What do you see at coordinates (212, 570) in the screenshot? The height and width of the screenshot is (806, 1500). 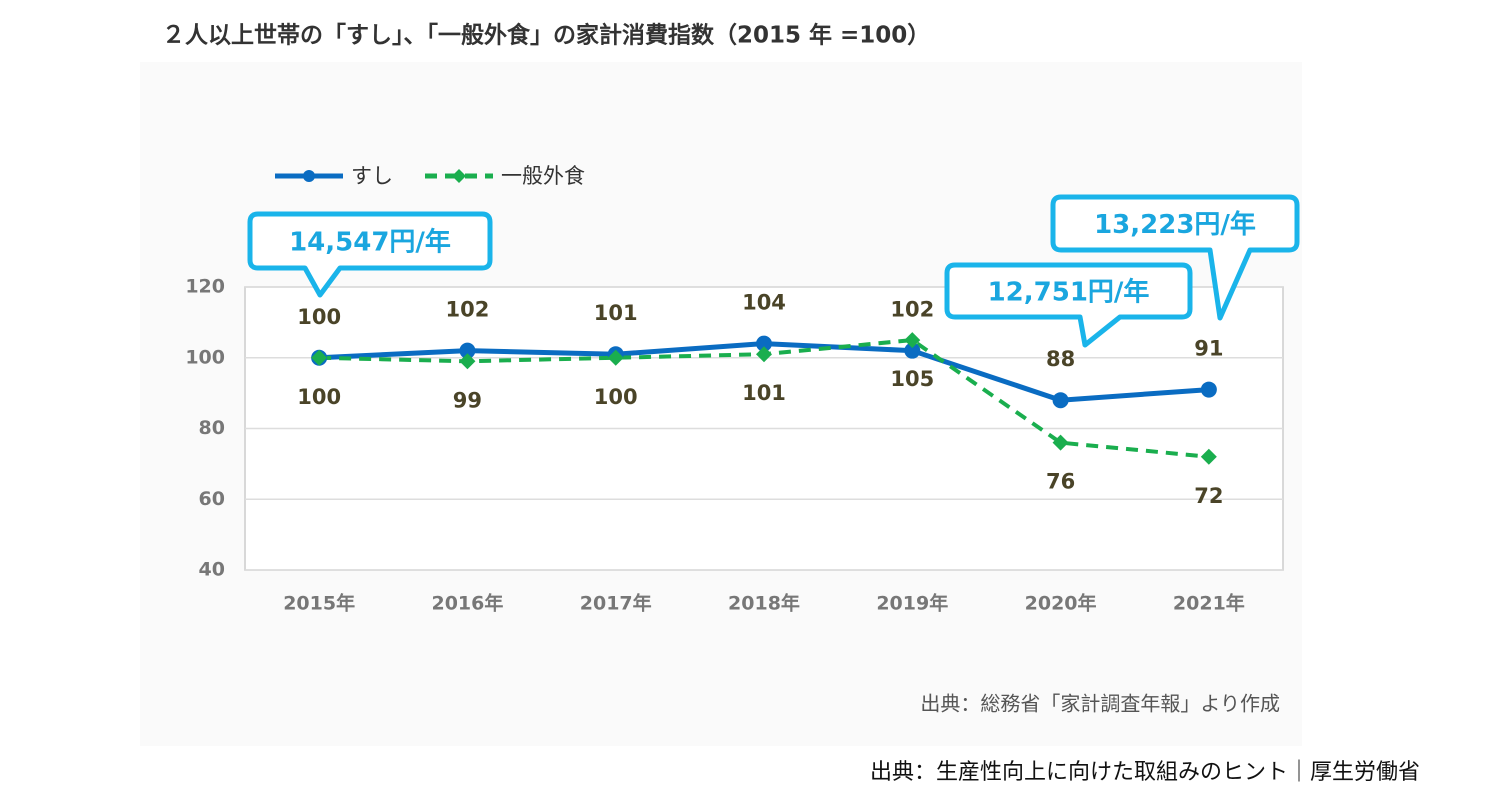 I see `y-tick-label: 40` at bounding box center [212, 570].